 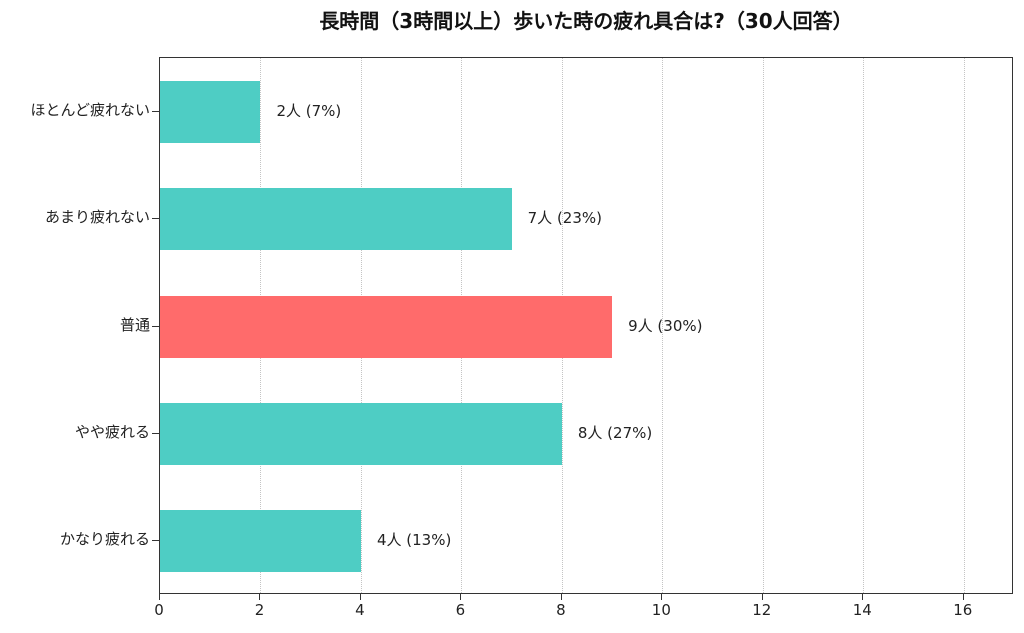 I want to click on bar-value-label: 9人 (30%), so click(x=665, y=325).